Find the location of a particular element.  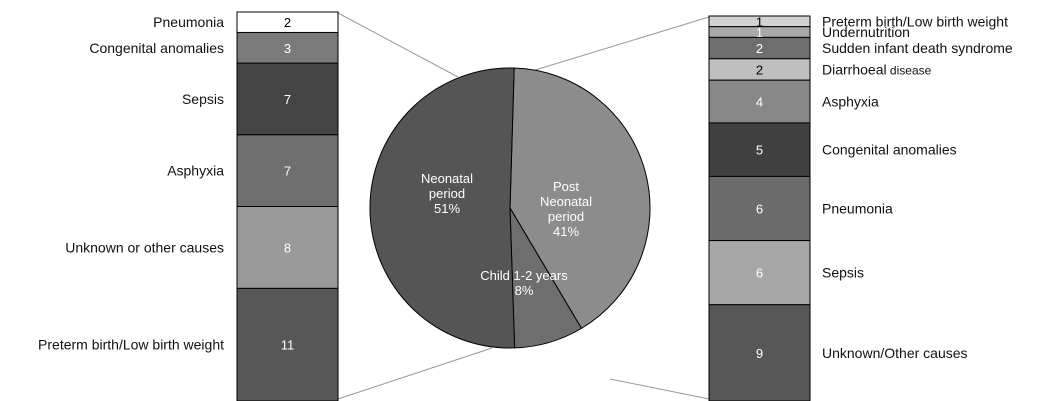

pie-label-post-neonatal: Post Neonatal period 41% is located at coordinates (566, 209).